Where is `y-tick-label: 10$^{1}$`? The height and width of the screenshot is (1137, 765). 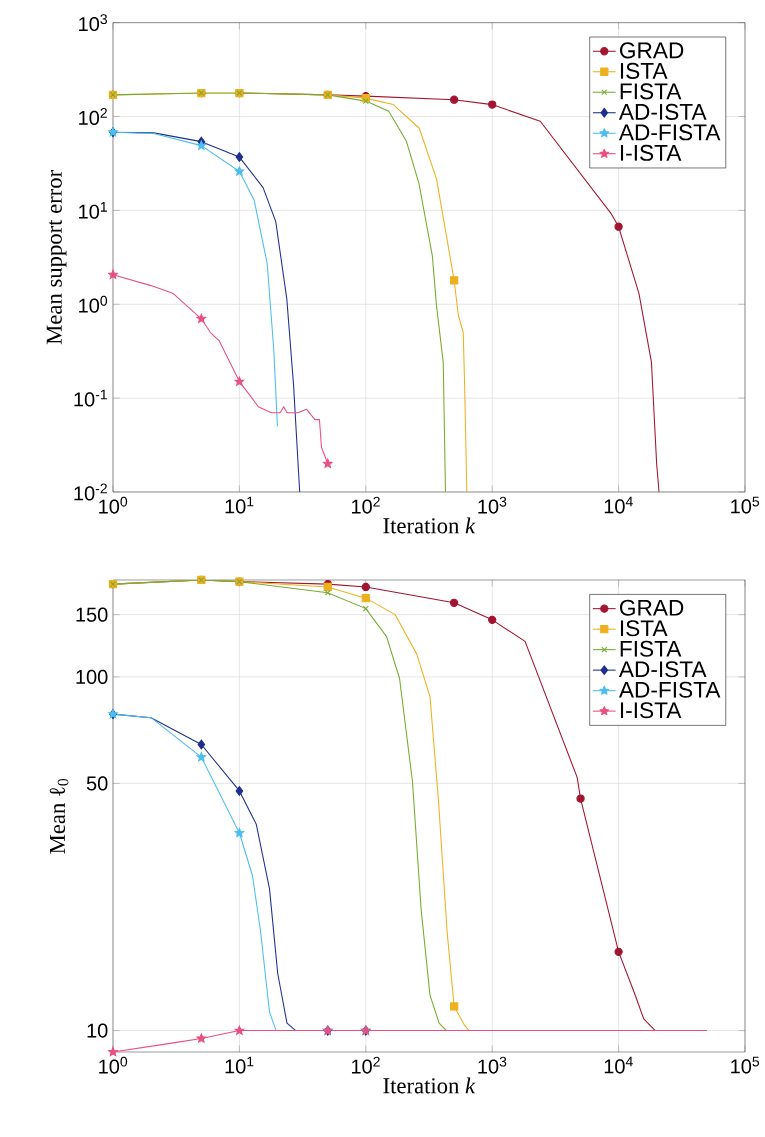
y-tick-label: 10$^{1}$ is located at coordinates (93, 210).